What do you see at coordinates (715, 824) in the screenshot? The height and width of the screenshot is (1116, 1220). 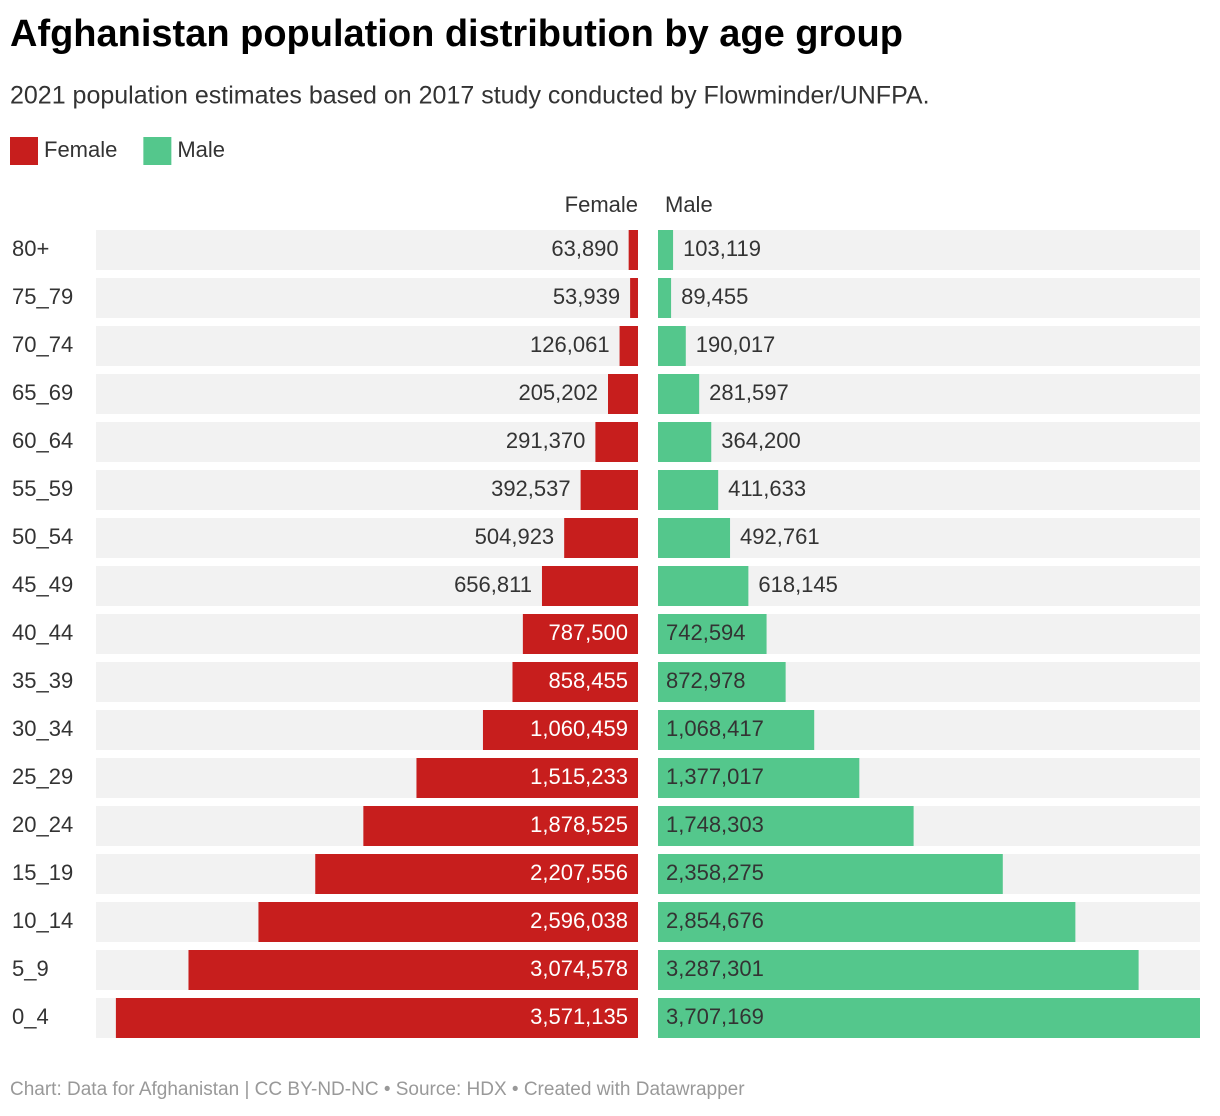 I see `value-label: 1,748,303` at bounding box center [715, 824].